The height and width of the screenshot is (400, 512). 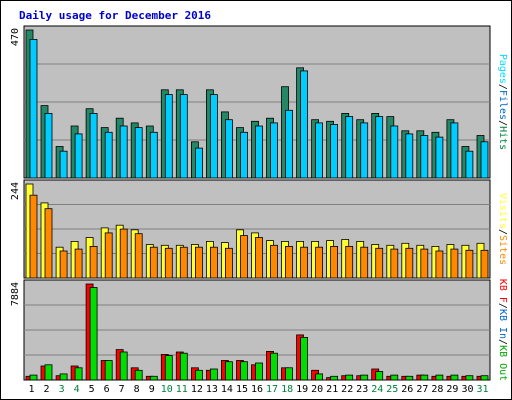 I want to click on legend-entry: Hits, so click(x=502, y=138).